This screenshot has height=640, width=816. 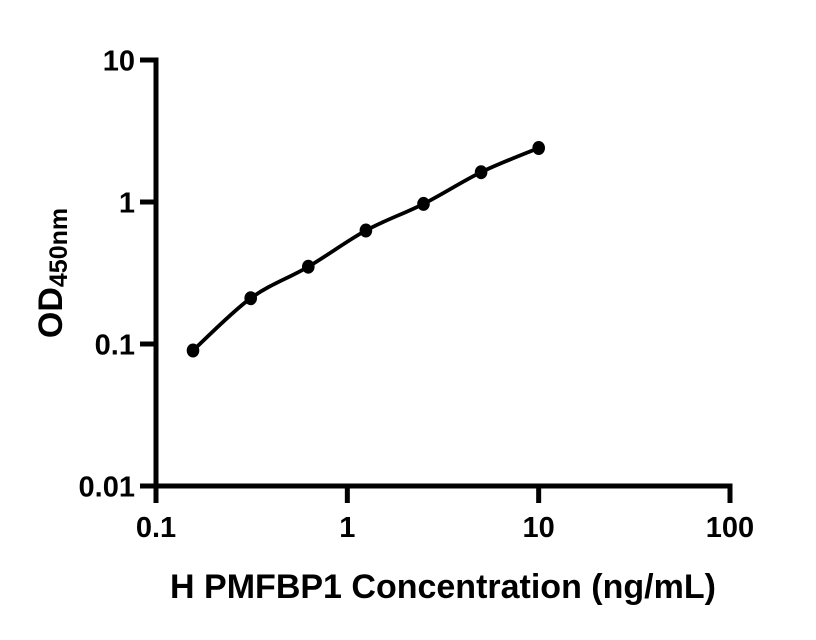 What do you see at coordinates (51, 312) in the screenshot?
I see `od-label: OD` at bounding box center [51, 312].